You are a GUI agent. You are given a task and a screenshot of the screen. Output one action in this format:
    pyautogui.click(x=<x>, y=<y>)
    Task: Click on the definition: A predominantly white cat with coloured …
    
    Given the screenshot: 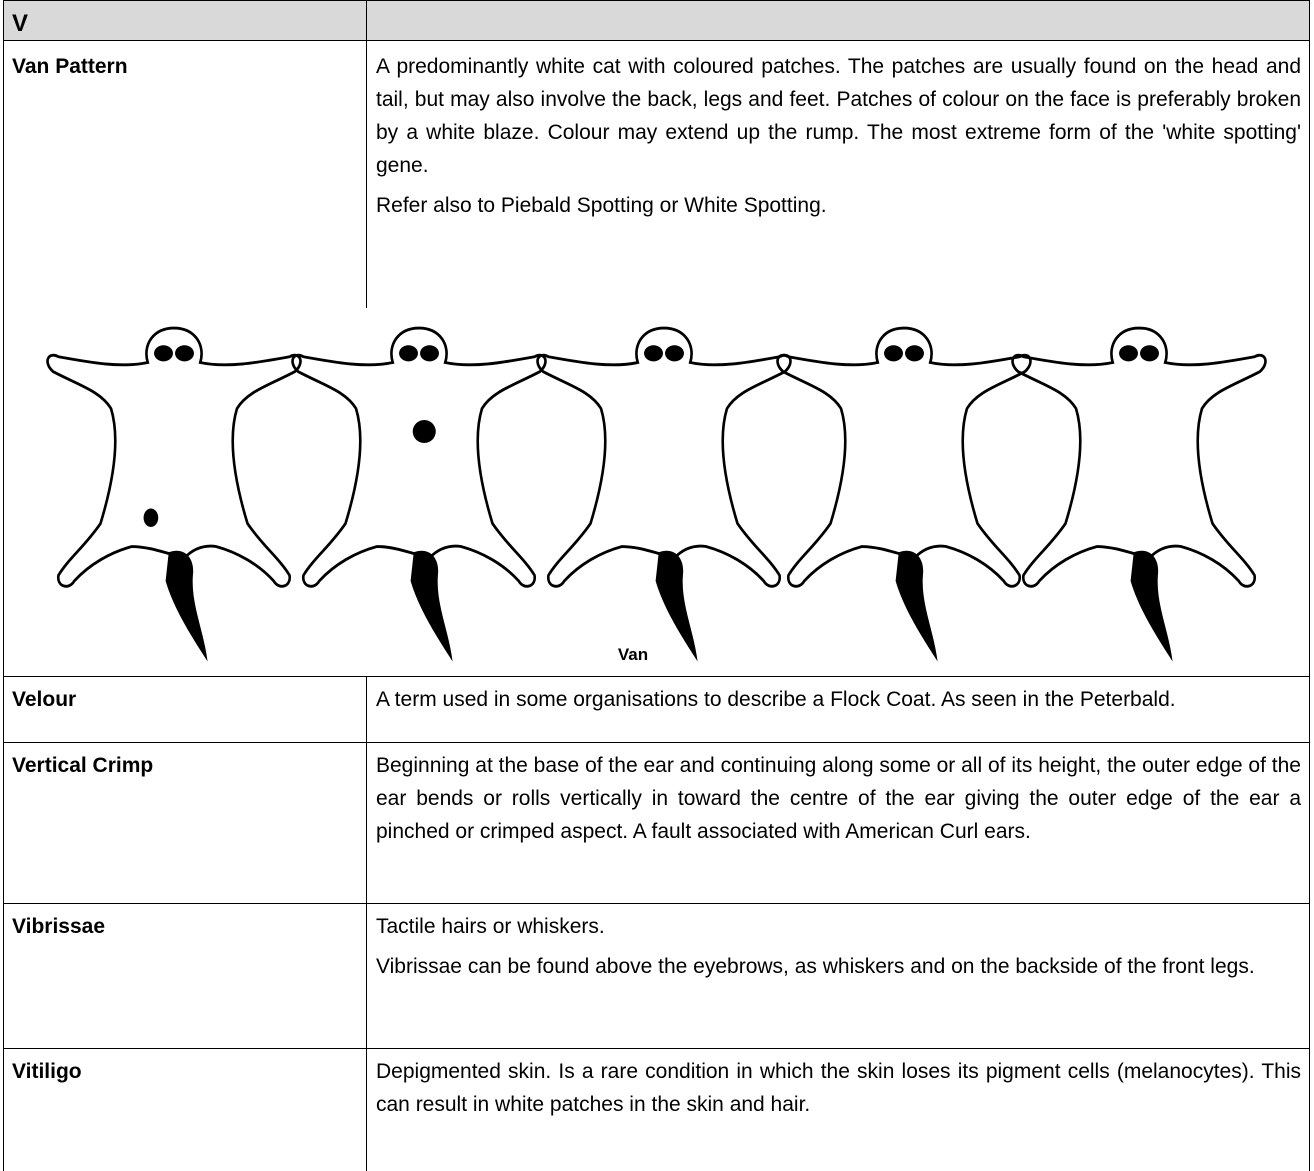 What is the action you would take?
    pyautogui.click(x=838, y=139)
    